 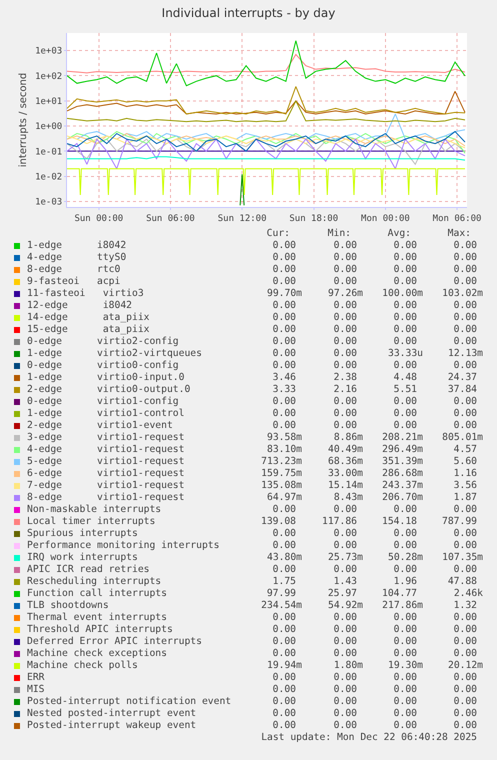 I want to click on chart-title: Individual interrupts - by day, so click(x=249, y=13).